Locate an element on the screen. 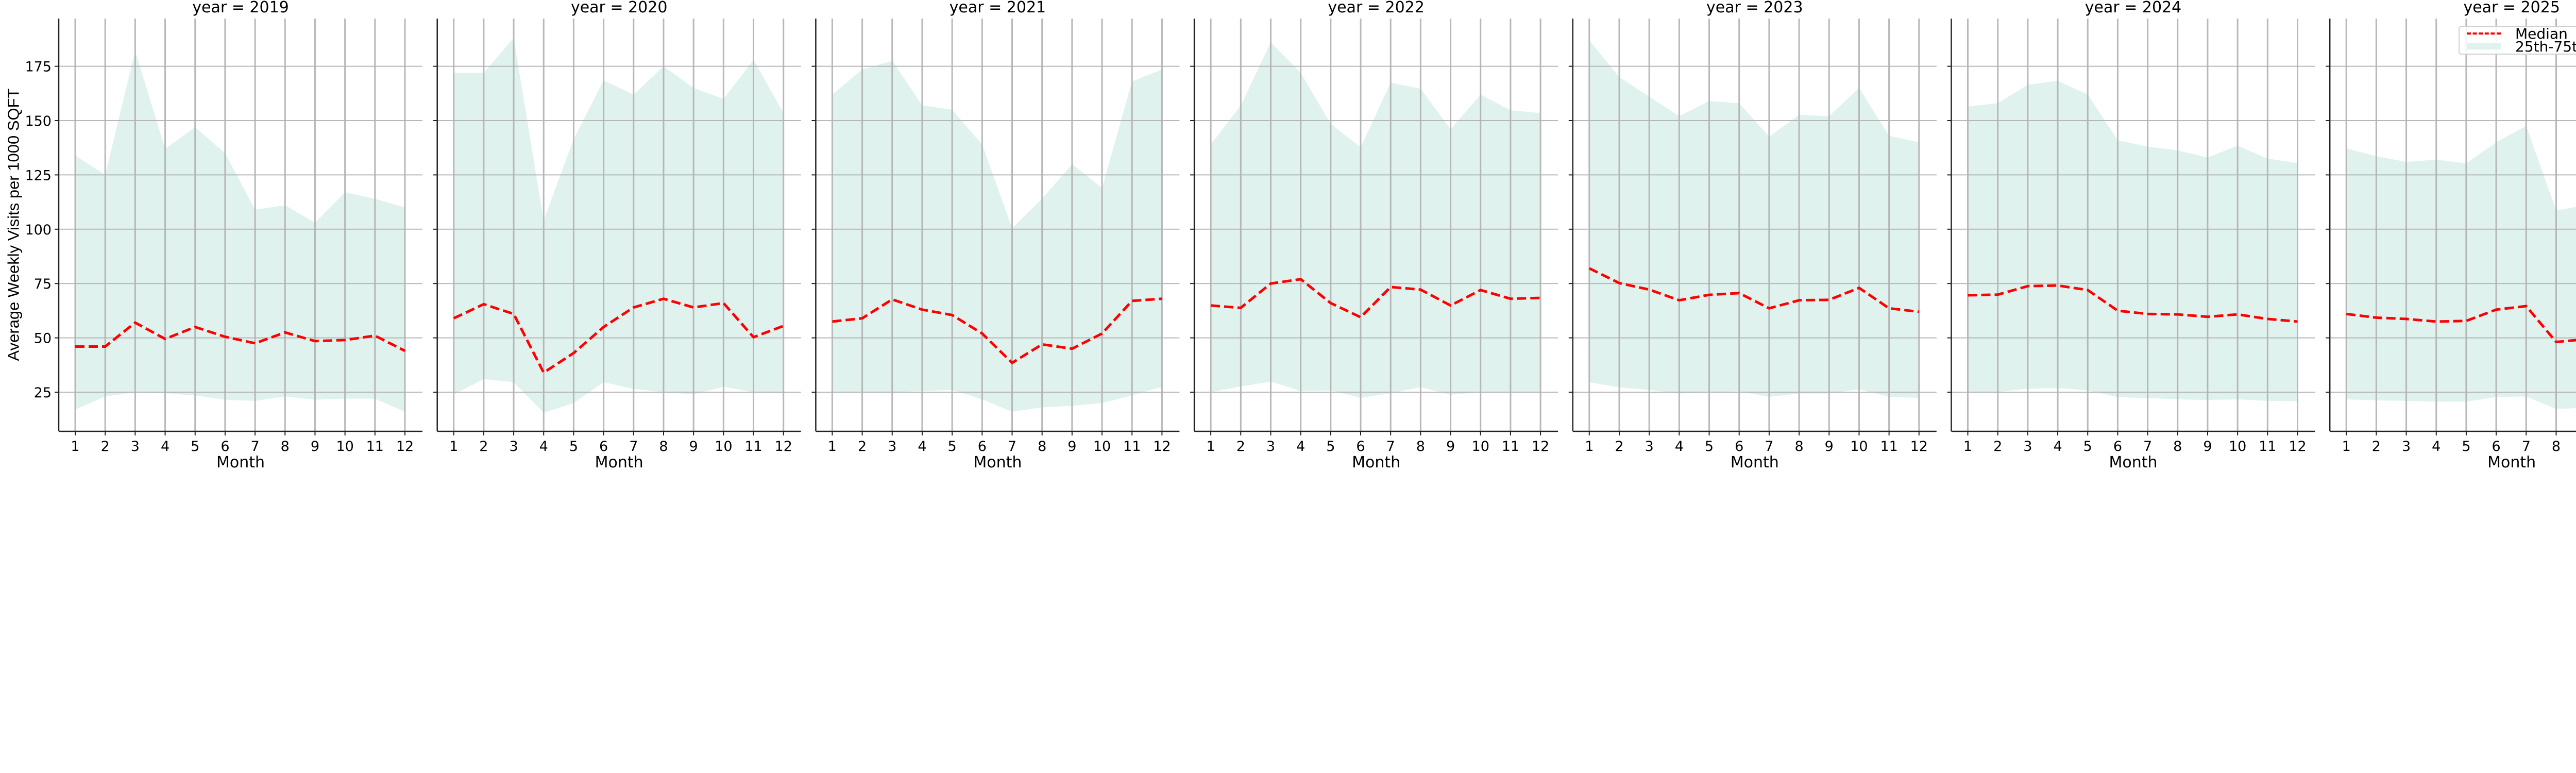 This screenshot has width=2576, height=773. panel-title: year = 2020 is located at coordinates (619, 8).